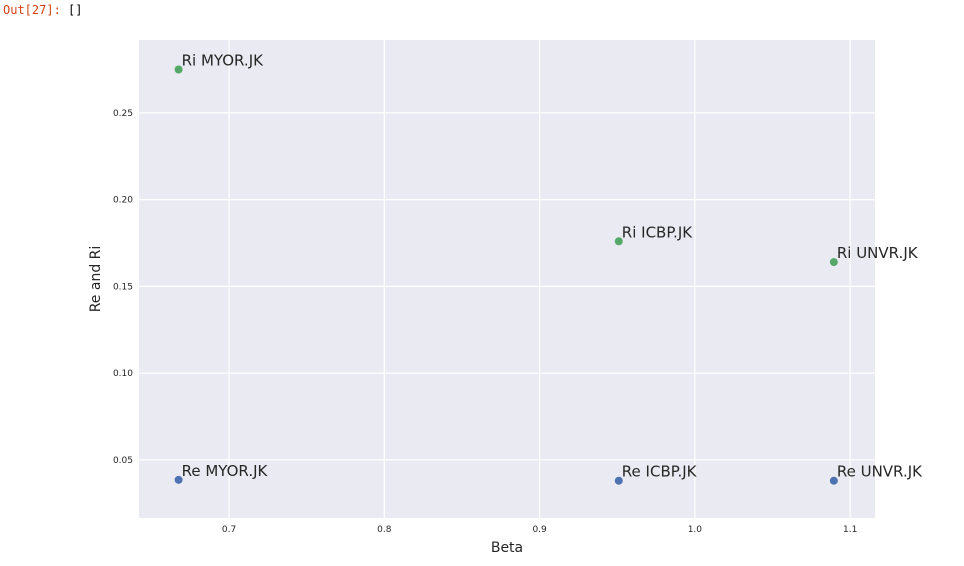 Image resolution: width=964 pixels, height=566 pixels. I want to click on point-label: Re ICBP.JK, so click(660, 472).